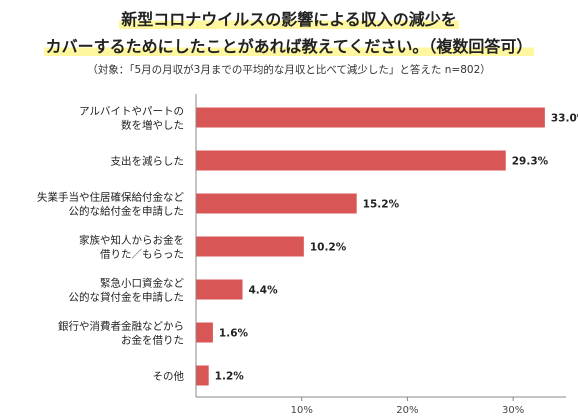  What do you see at coordinates (513, 410) in the screenshot?
I see `x-tick-label: 30%` at bounding box center [513, 410].